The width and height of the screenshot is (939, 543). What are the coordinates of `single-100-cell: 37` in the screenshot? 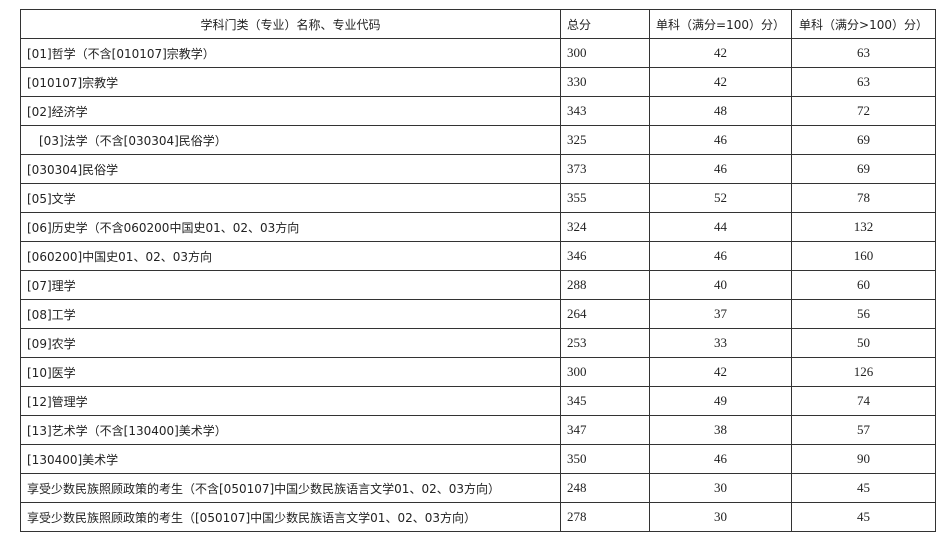 It's located at (720, 314).